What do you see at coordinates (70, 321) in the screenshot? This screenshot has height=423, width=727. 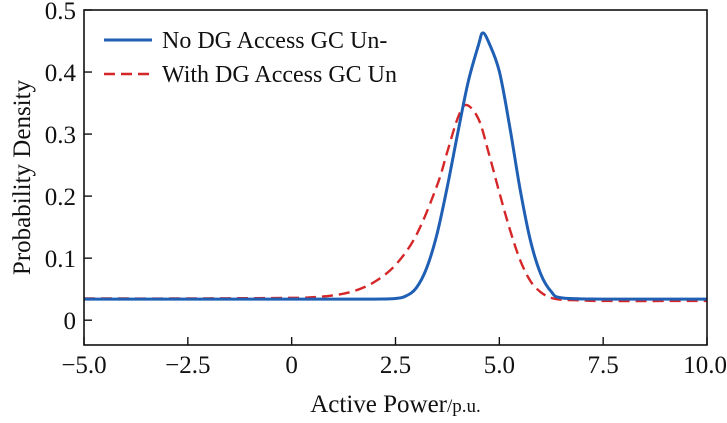 I see `y-tick-label: 0` at bounding box center [70, 321].